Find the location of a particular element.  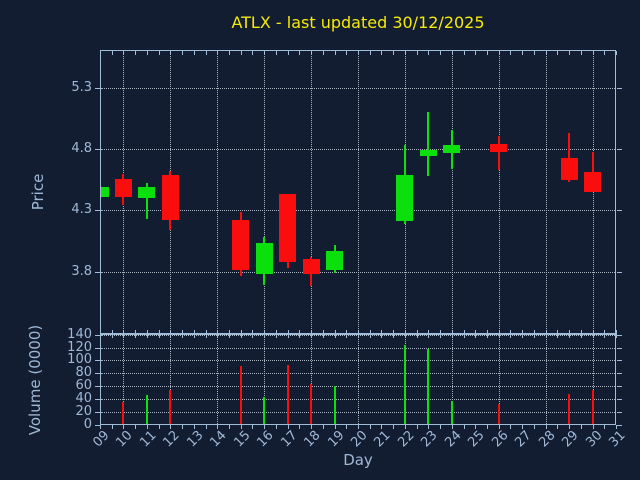

volume-tick-label: 60 is located at coordinates (83, 386).